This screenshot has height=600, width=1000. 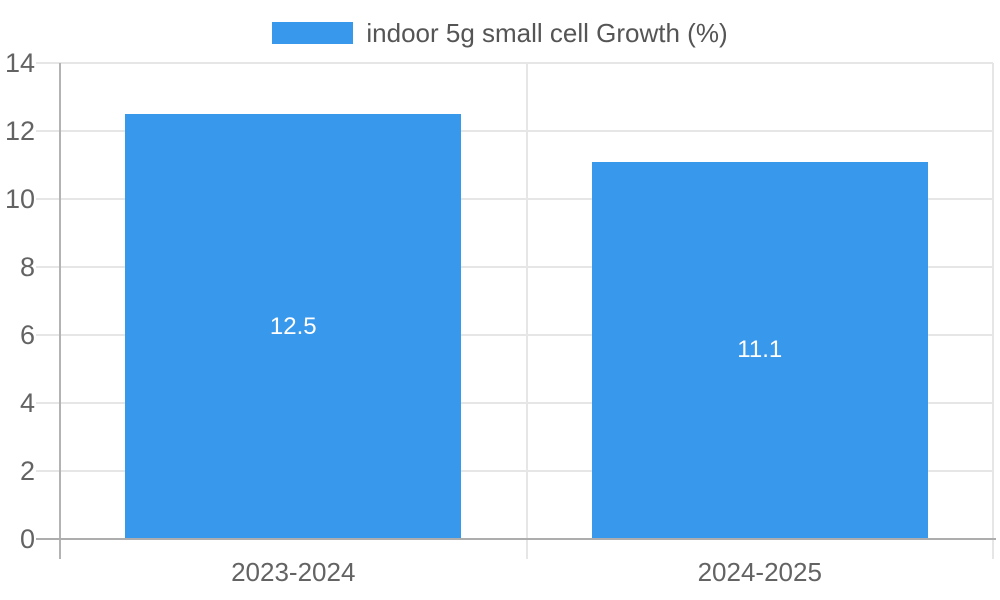 I want to click on y-axis-line, so click(x=60, y=311).